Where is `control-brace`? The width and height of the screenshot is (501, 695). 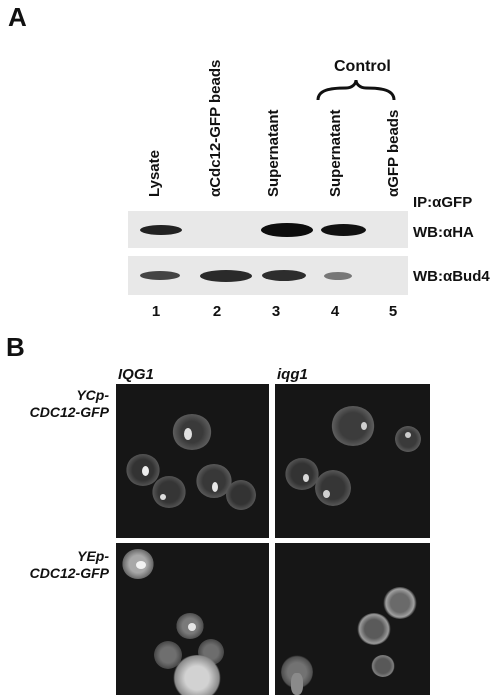 control-brace is located at coordinates (356, 90).